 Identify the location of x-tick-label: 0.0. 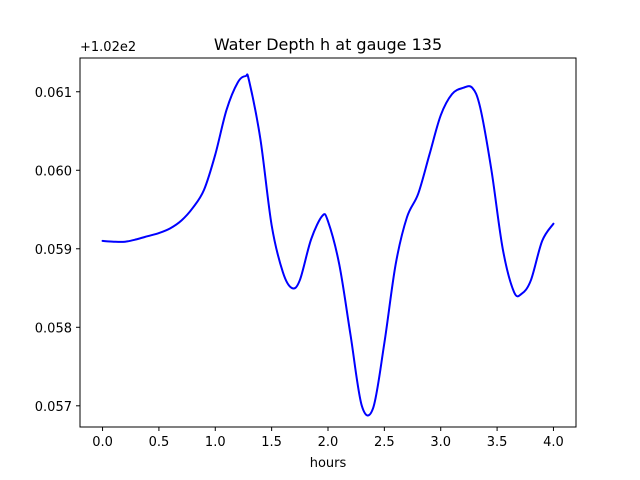
(102, 442).